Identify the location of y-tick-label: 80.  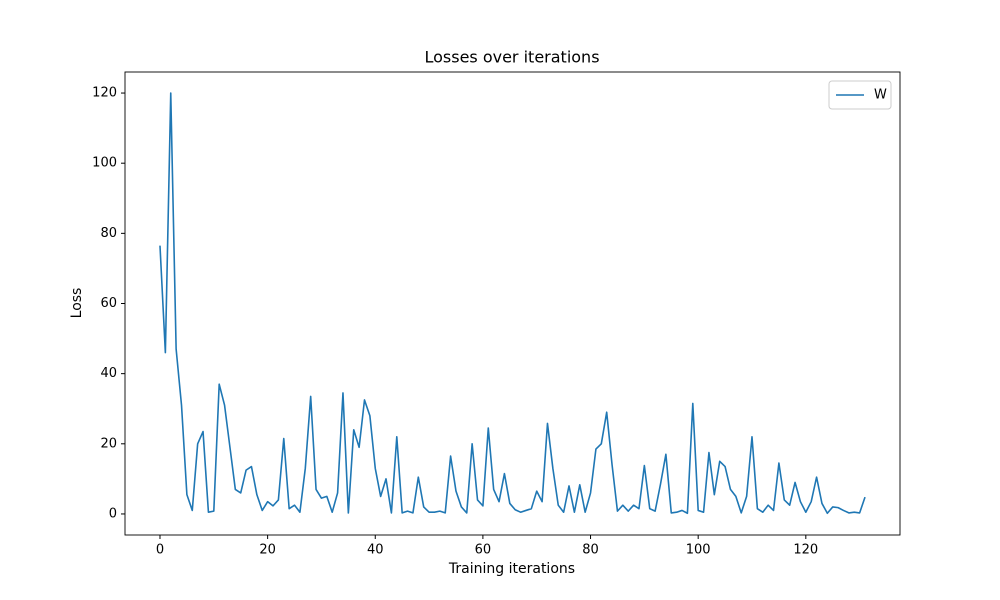
(108, 233).